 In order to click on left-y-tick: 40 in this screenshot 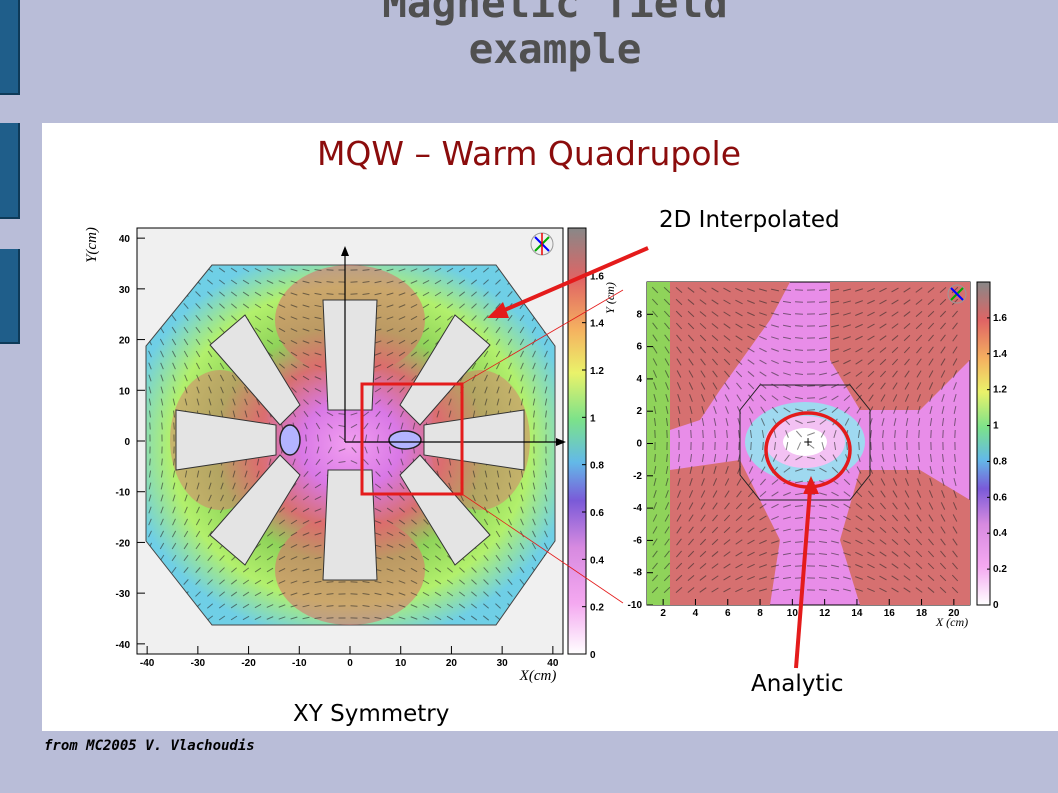, I will do `click(125, 239)`.